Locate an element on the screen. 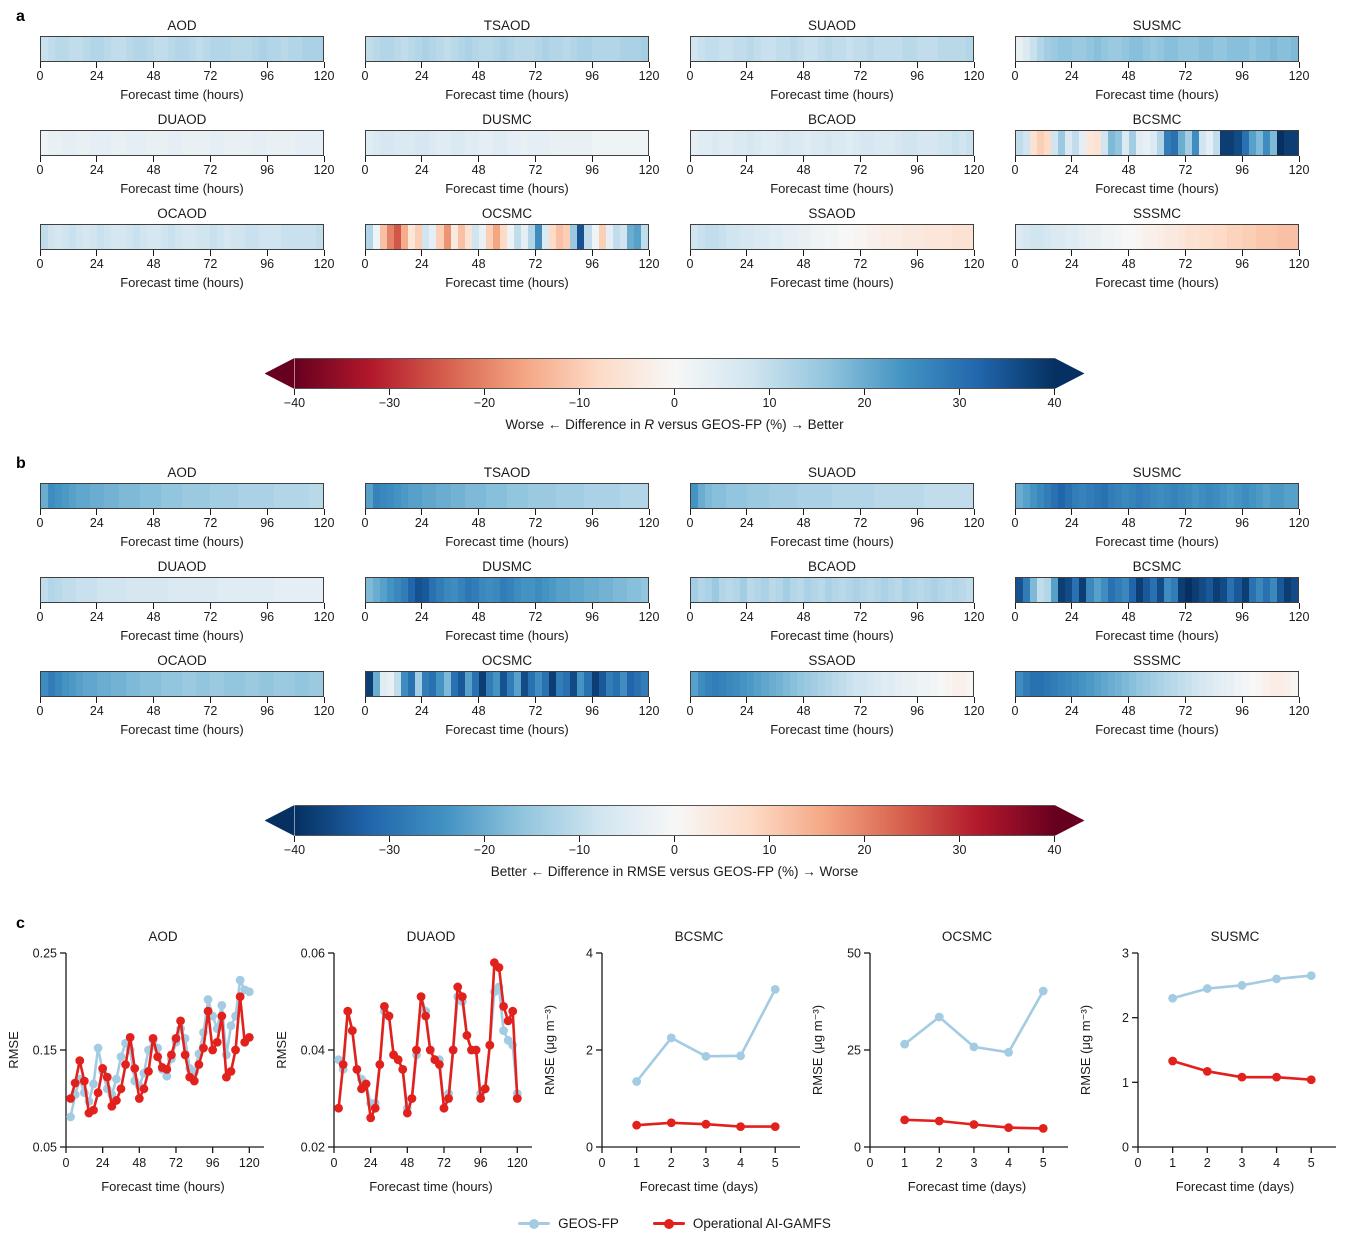 The width and height of the screenshot is (1349, 1253). data-point-geosfp is located at coordinates (671, 1038).